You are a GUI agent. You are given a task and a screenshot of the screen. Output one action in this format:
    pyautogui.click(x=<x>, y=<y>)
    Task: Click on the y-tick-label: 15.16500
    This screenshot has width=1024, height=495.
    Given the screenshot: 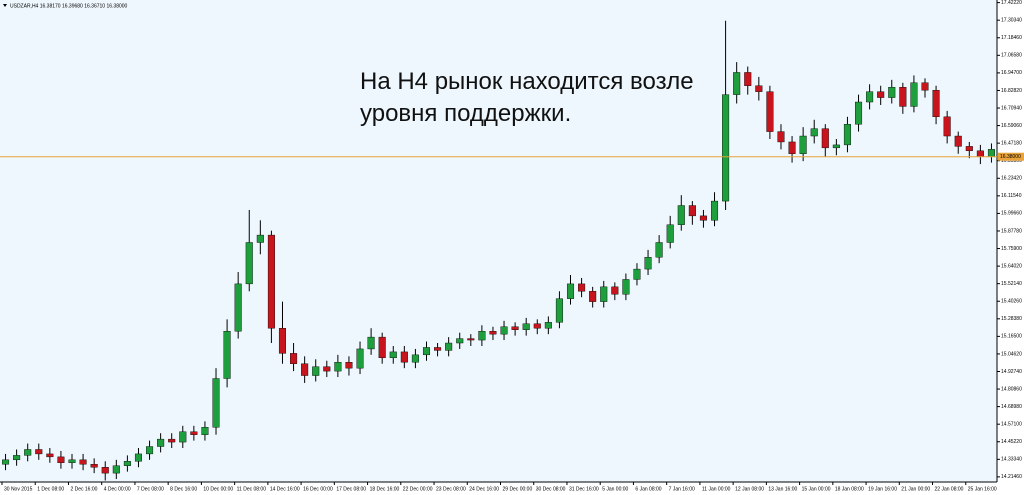 What is the action you would take?
    pyautogui.click(x=1011, y=337)
    